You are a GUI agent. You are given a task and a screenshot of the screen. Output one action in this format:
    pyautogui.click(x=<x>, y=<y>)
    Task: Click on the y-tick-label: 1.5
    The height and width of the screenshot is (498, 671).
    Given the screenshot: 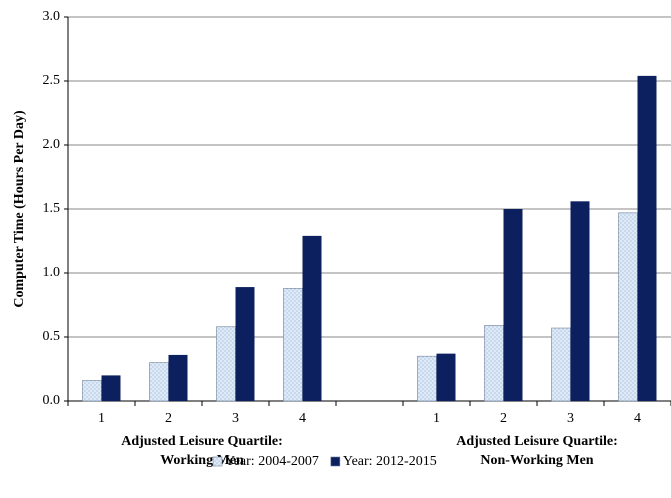 What is the action you would take?
    pyautogui.click(x=52, y=208)
    